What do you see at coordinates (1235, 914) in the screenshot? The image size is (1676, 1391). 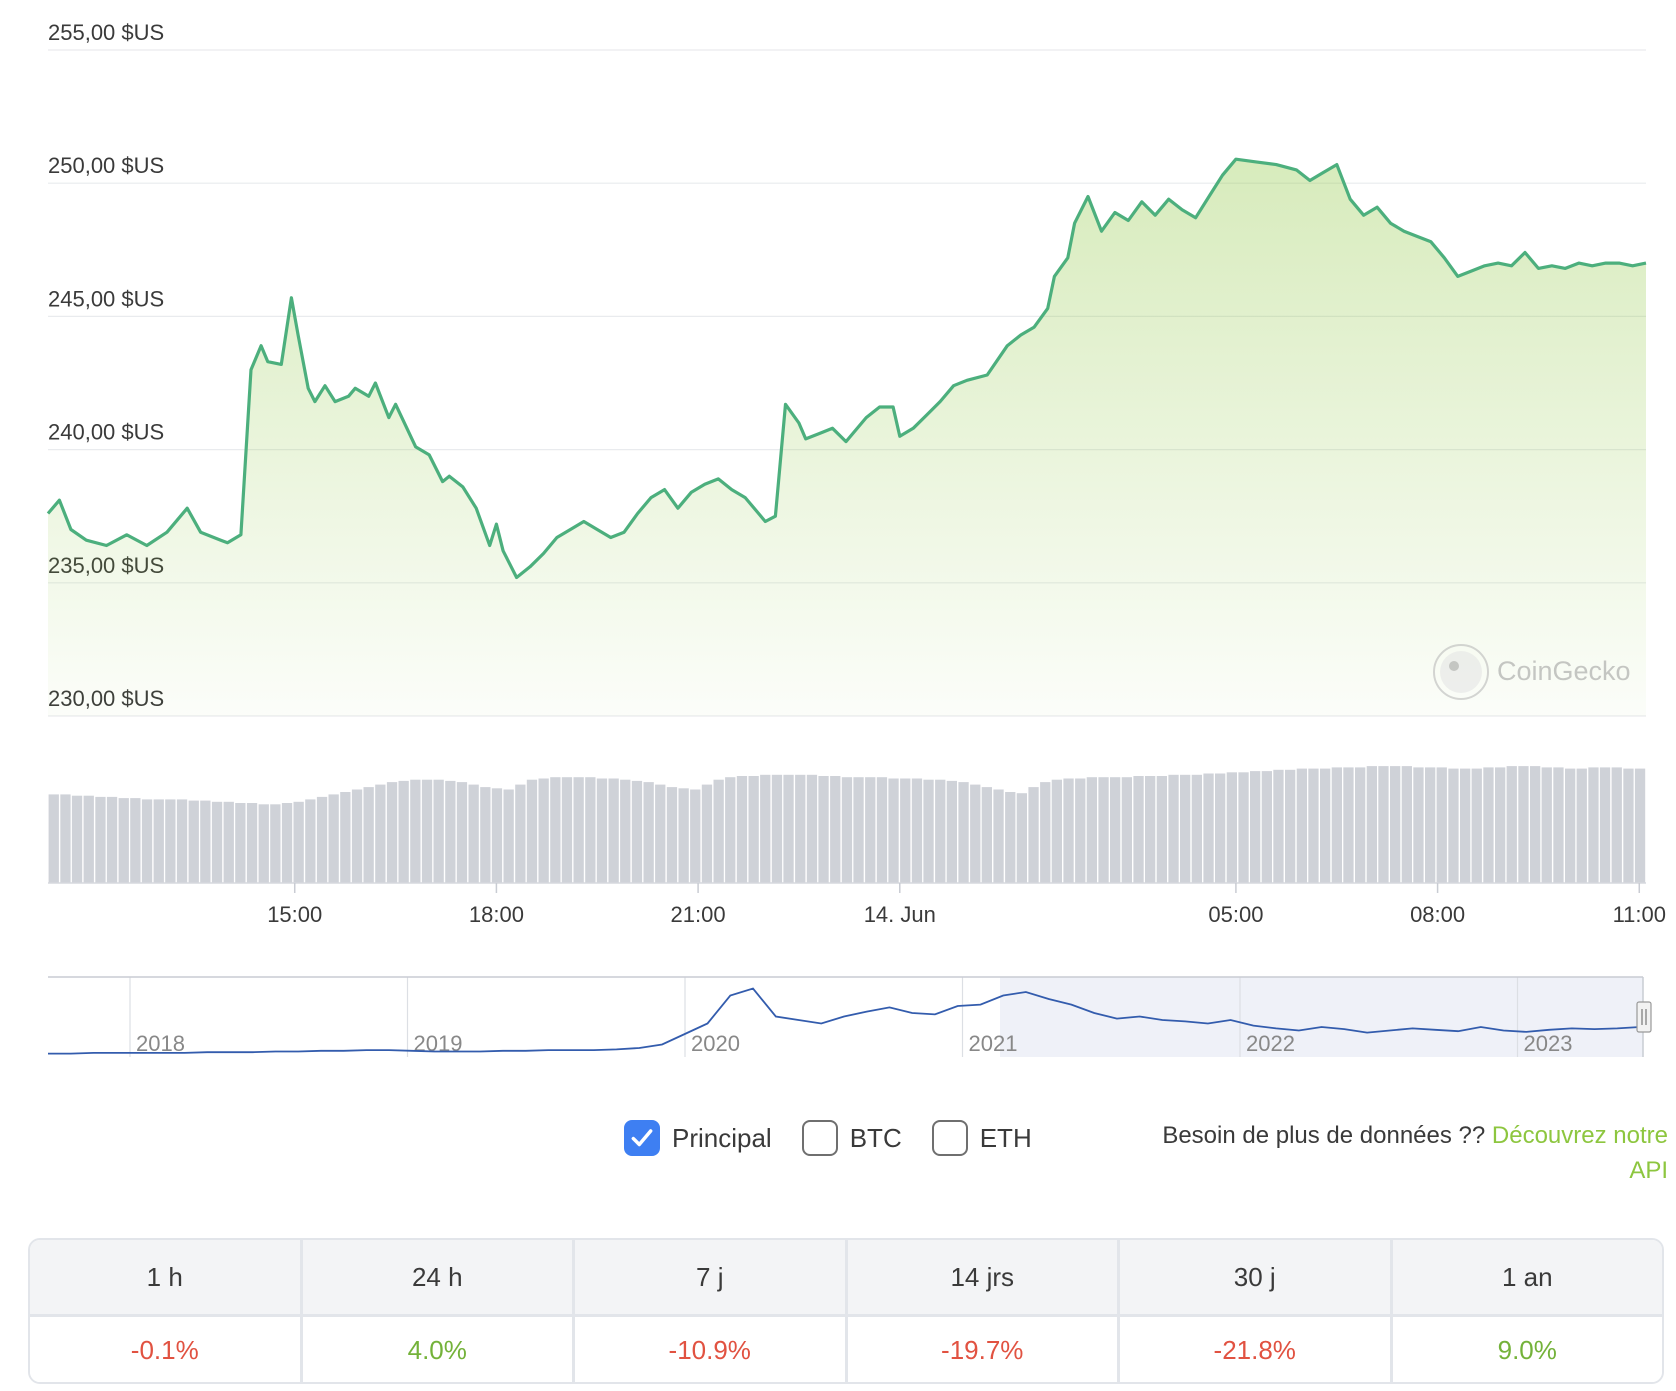 I see `x-tick-label: 05:00` at bounding box center [1235, 914].